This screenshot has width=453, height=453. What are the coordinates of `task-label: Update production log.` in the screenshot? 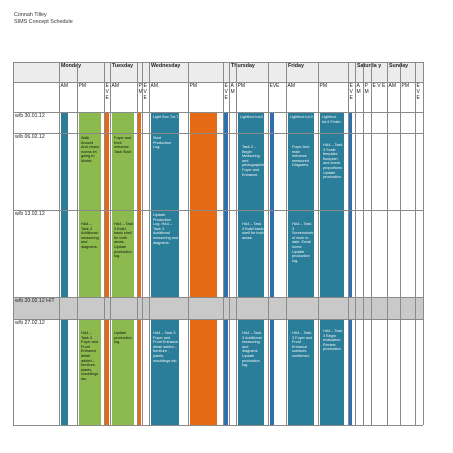 It's located at (123, 338).